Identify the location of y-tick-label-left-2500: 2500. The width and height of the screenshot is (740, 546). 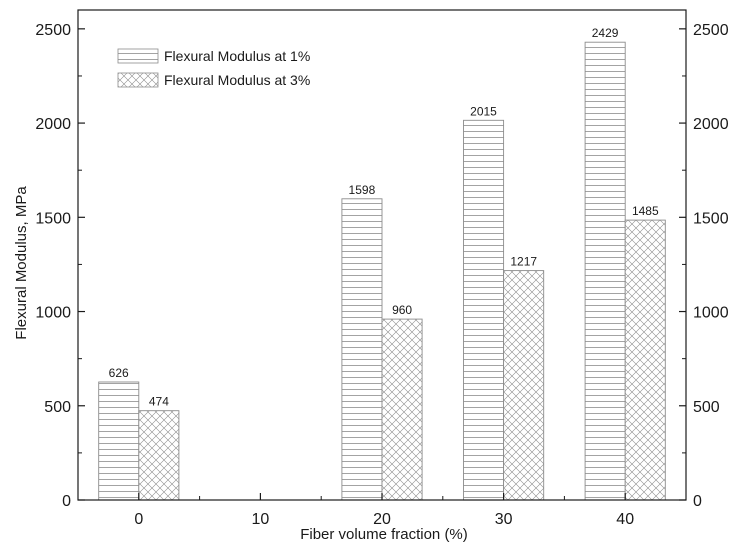
(53, 30).